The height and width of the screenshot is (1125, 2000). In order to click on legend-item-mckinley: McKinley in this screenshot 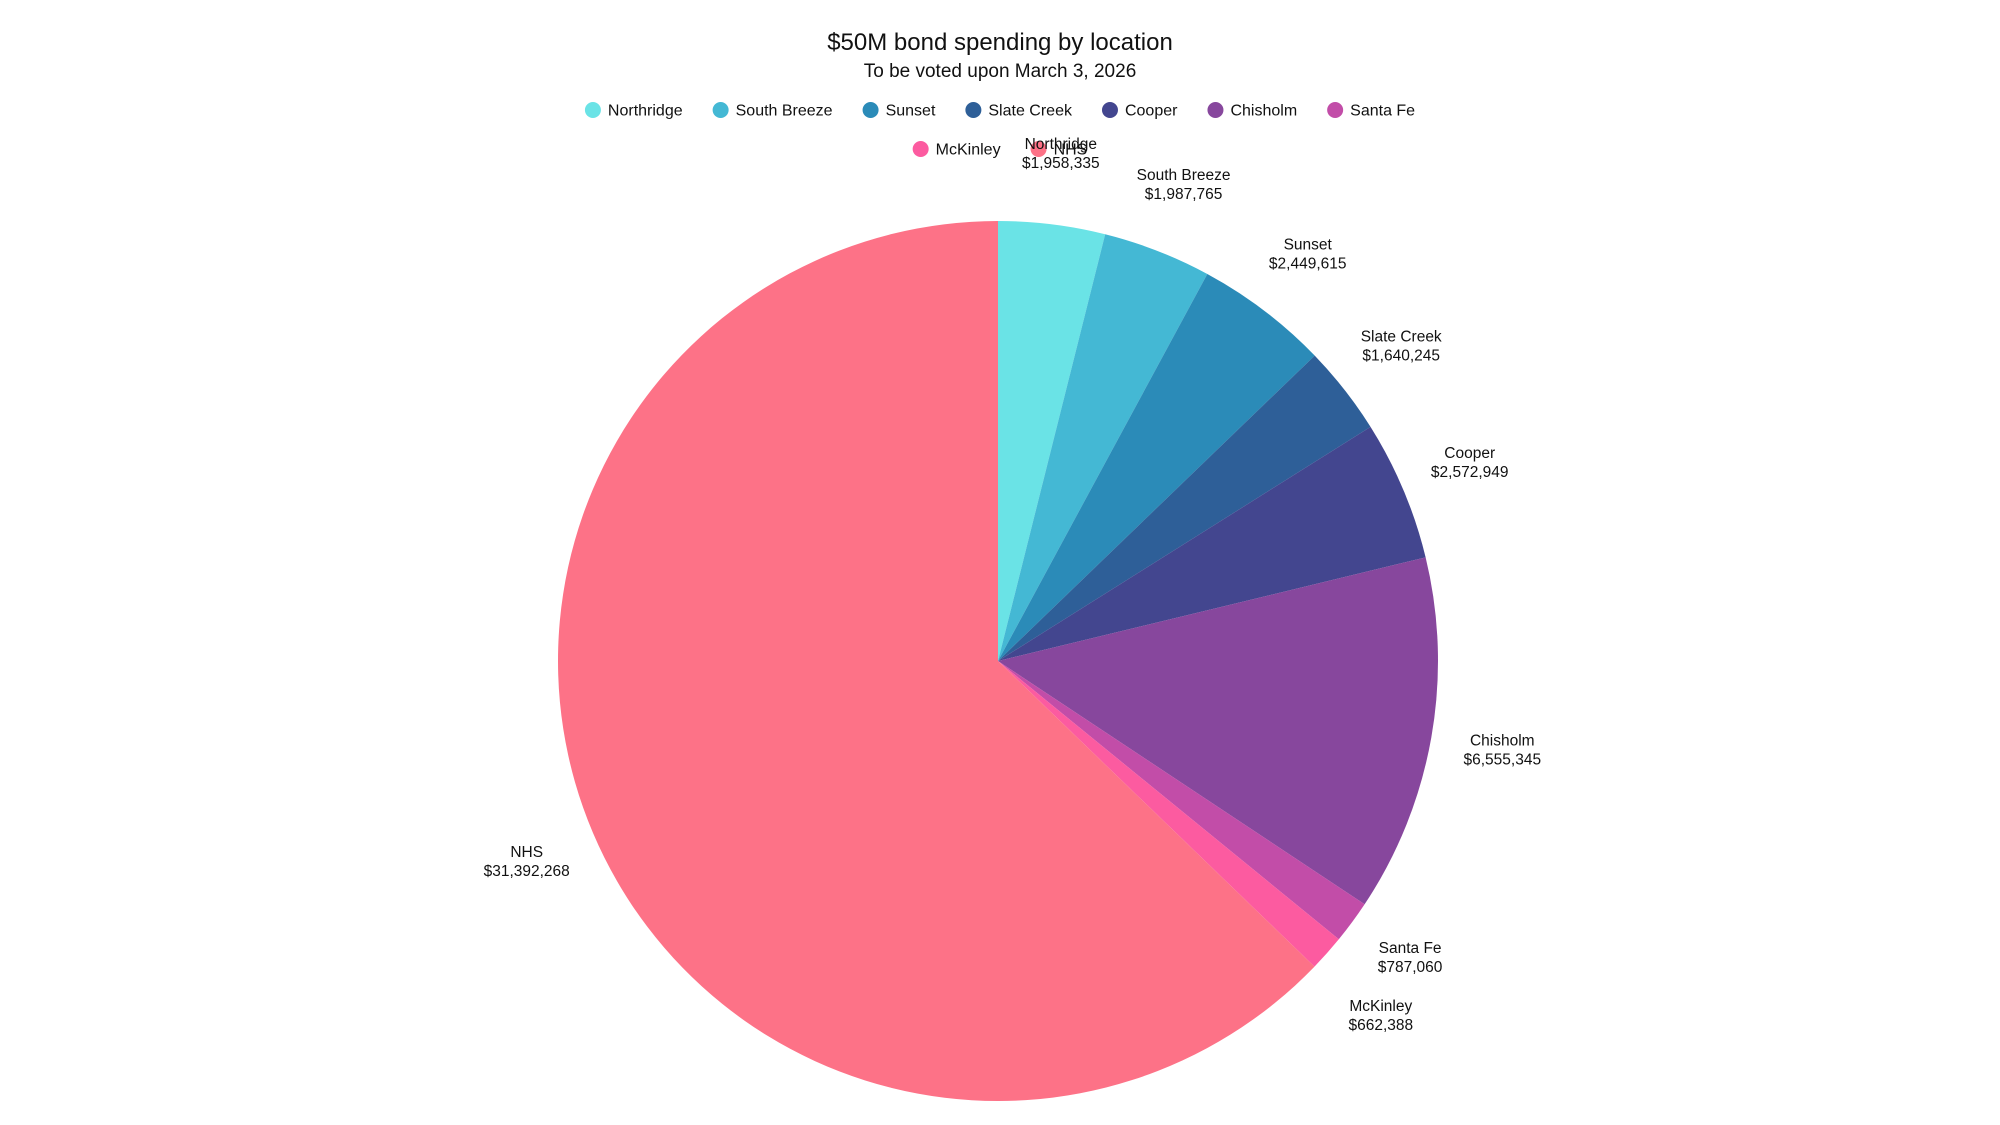, I will do `click(956, 150)`.